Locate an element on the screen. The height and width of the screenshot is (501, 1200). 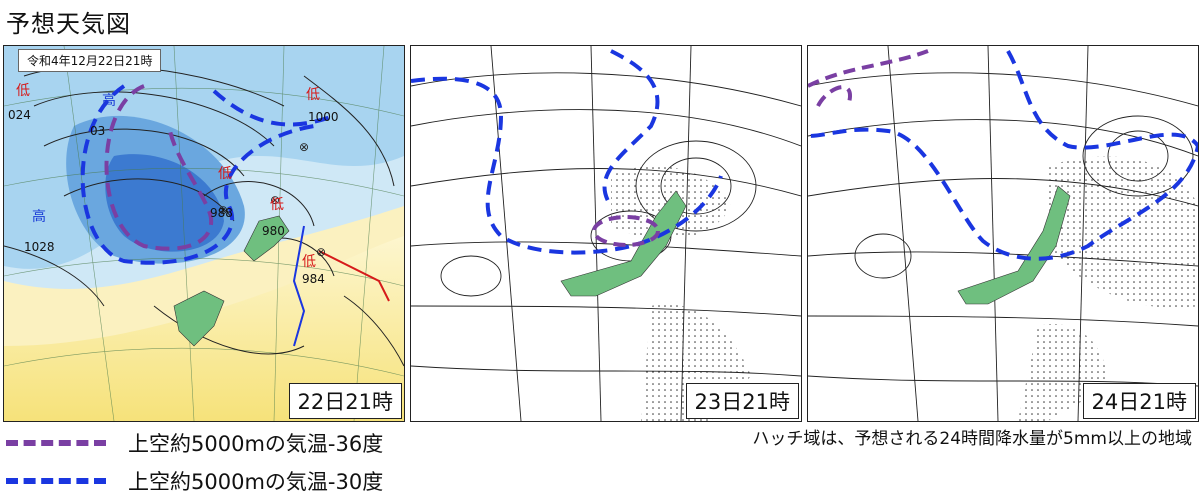
legend-item-minus30: 上空約5000mの気温-30度 is located at coordinates (194, 481).